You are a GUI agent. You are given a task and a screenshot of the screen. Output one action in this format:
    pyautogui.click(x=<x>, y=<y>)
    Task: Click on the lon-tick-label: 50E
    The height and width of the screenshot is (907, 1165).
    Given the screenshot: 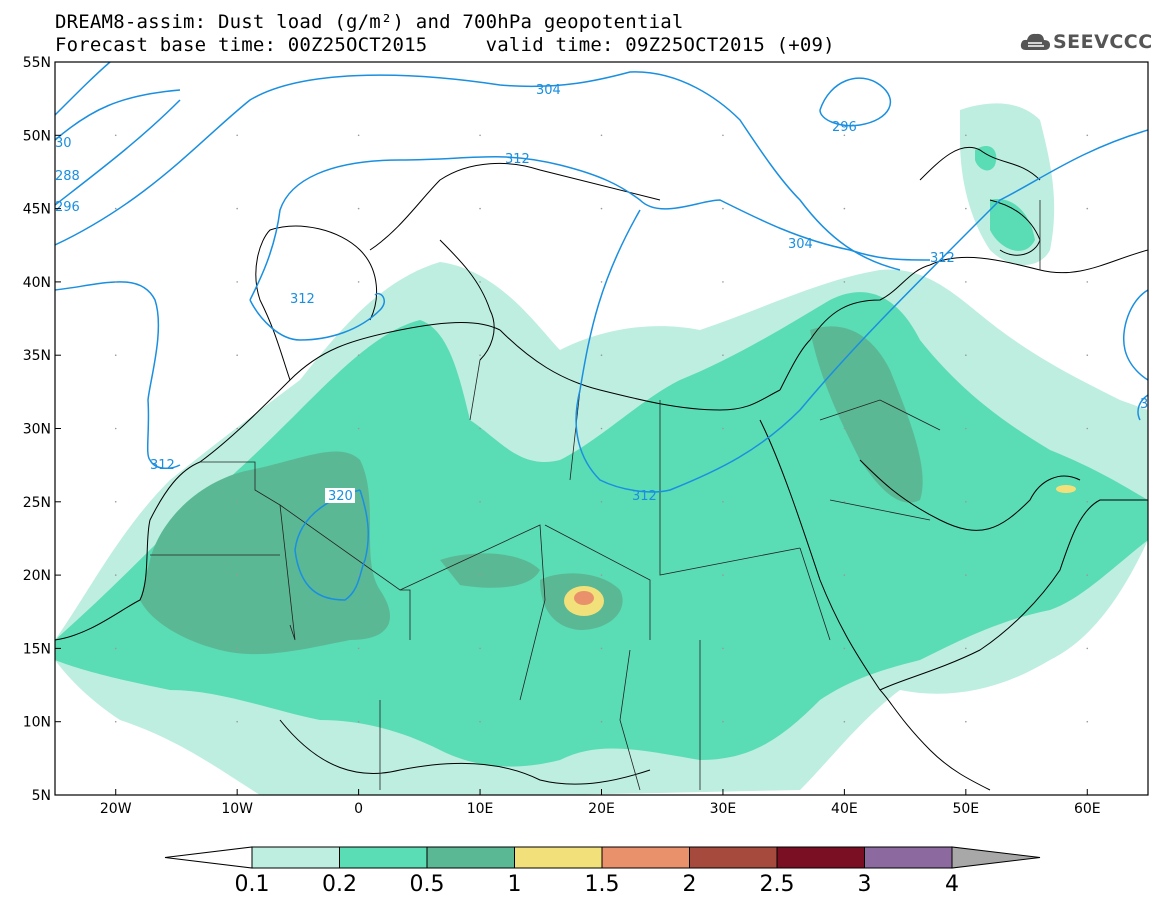 What is the action you would take?
    pyautogui.click(x=965, y=809)
    